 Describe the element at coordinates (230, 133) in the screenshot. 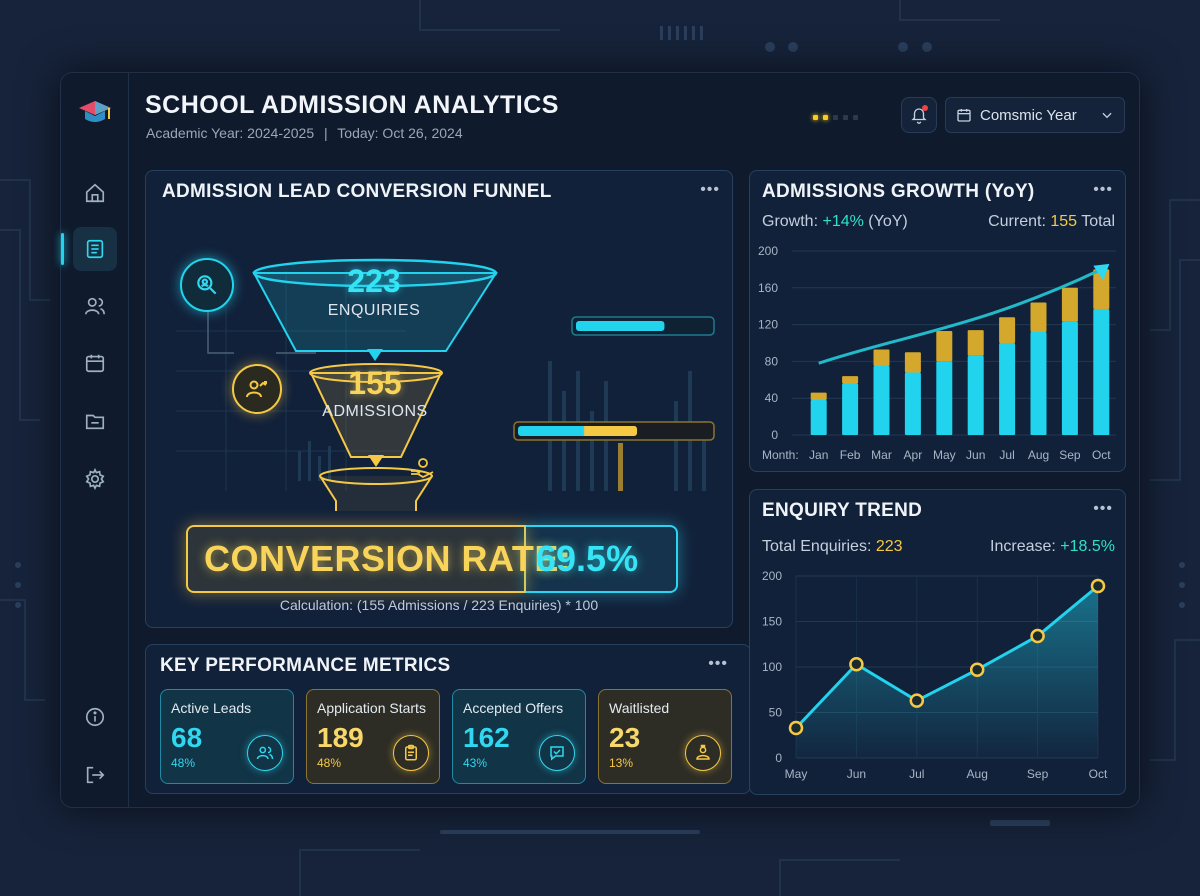

I see `academic-year: Academic Year: 2024-2025` at that location.